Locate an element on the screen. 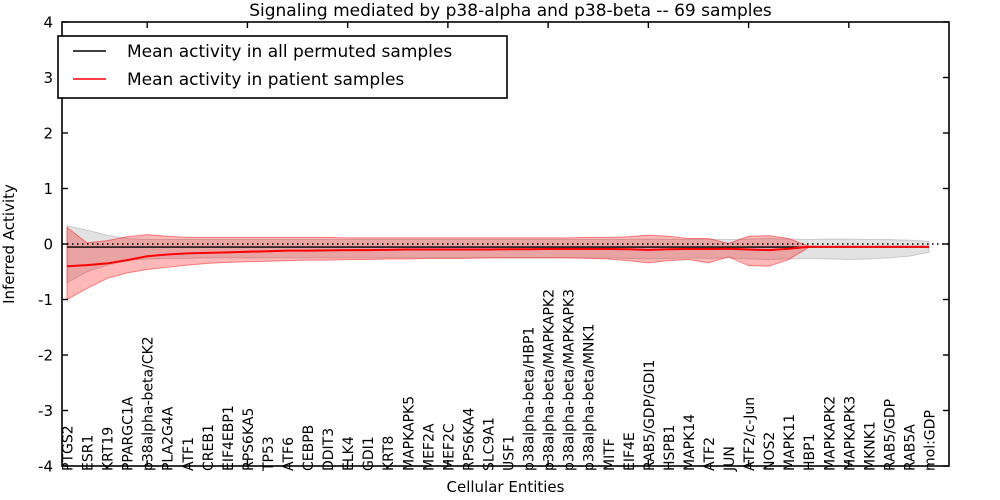 This screenshot has width=1000, height=500. x-tick-label: MAPKAPK3 is located at coordinates (850, 433).